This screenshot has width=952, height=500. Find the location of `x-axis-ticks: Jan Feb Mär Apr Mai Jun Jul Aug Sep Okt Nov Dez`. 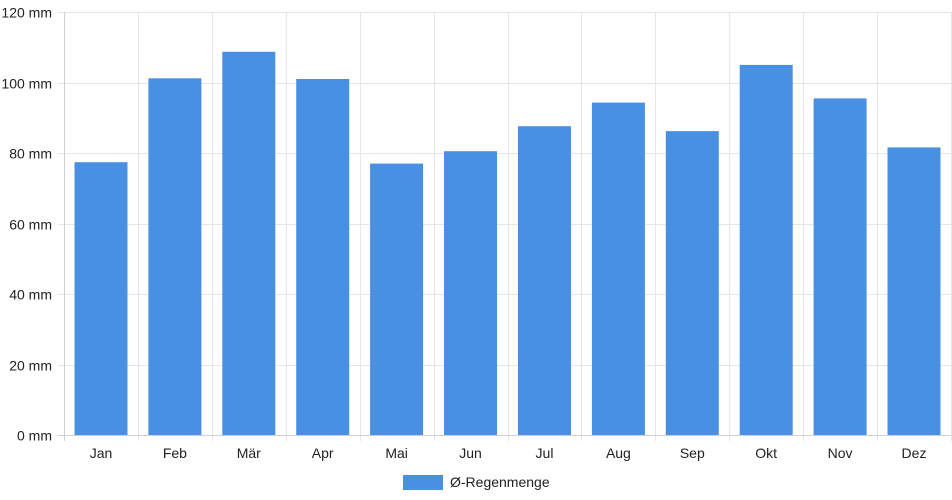

x-axis-ticks: Jan Feb Mär Apr Mai Jun Jul Aug Sep Okt Nov Dez is located at coordinates (508, 453).